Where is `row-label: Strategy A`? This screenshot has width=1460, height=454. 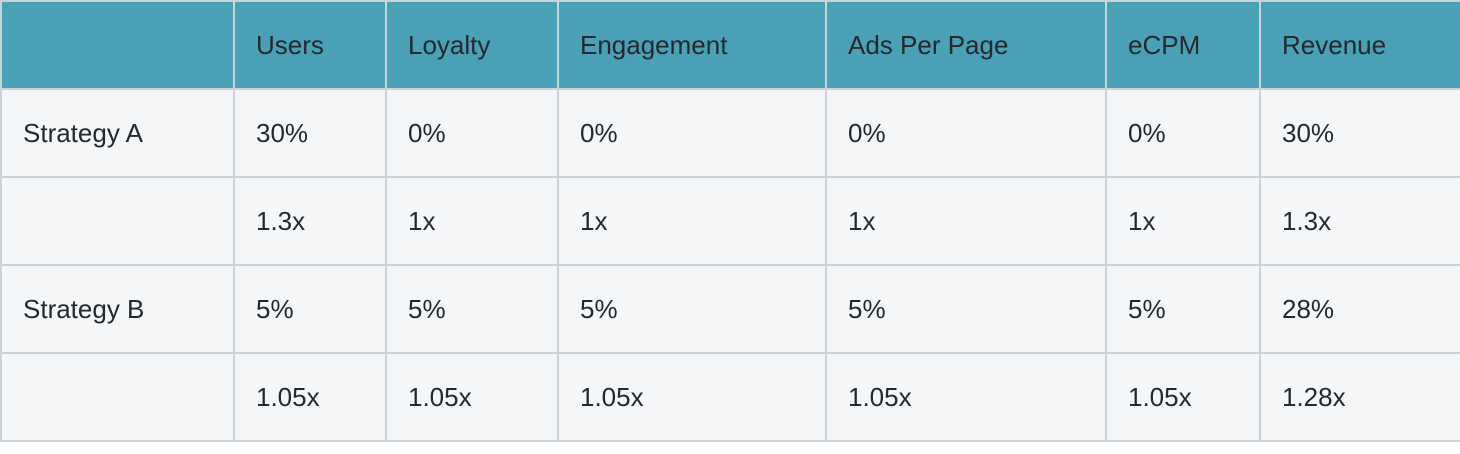 row-label: Strategy A is located at coordinates (117, 133).